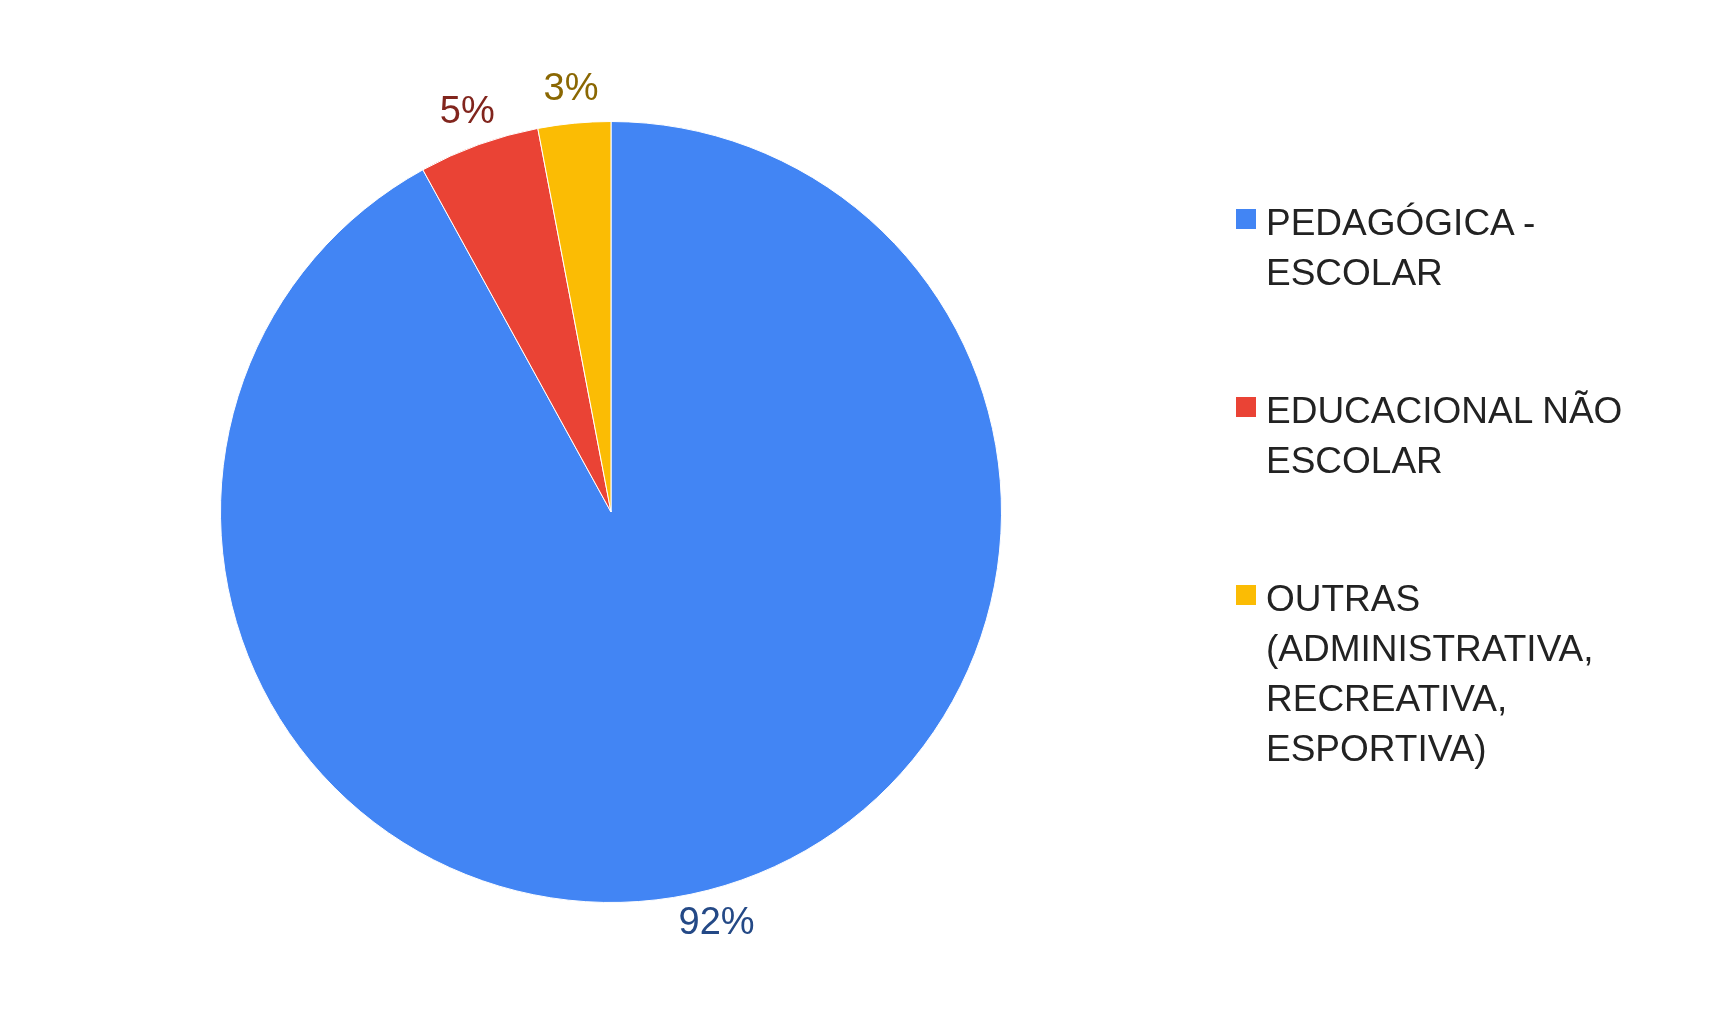 The image size is (1714, 1011). What do you see at coordinates (467, 110) in the screenshot?
I see `data-label: 5%` at bounding box center [467, 110].